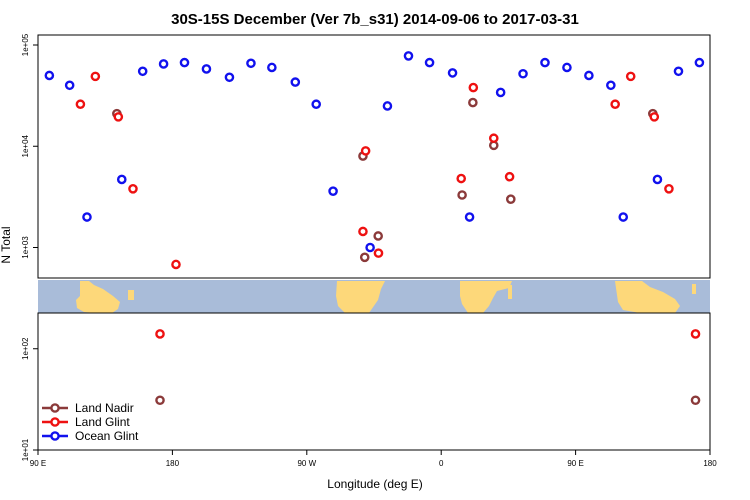 The height and width of the screenshot is (500, 750). Describe the element at coordinates (25, 145) in the screenshot. I see `y-tick-label: 1e+04` at that location.